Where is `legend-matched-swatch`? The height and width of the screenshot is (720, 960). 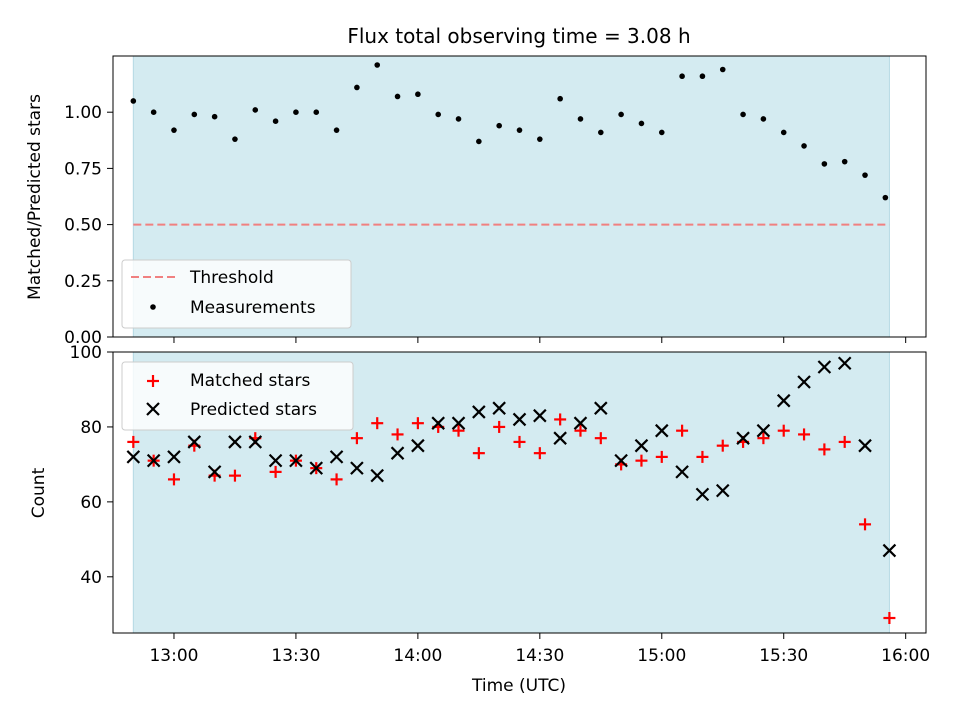 legend-matched-swatch is located at coordinates (153, 381).